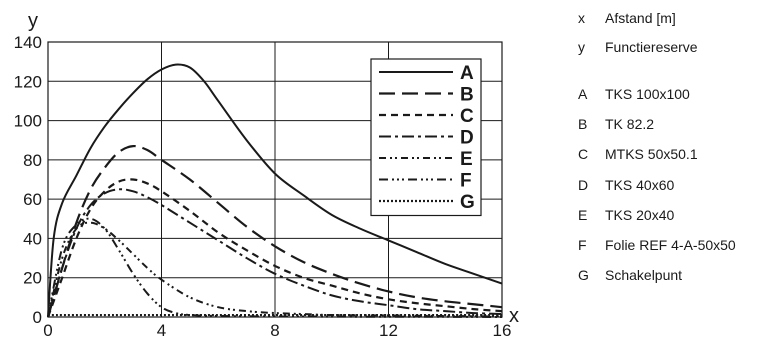  What do you see at coordinates (640, 215) in the screenshot?
I see `key-text: TKS 20x40` at bounding box center [640, 215].